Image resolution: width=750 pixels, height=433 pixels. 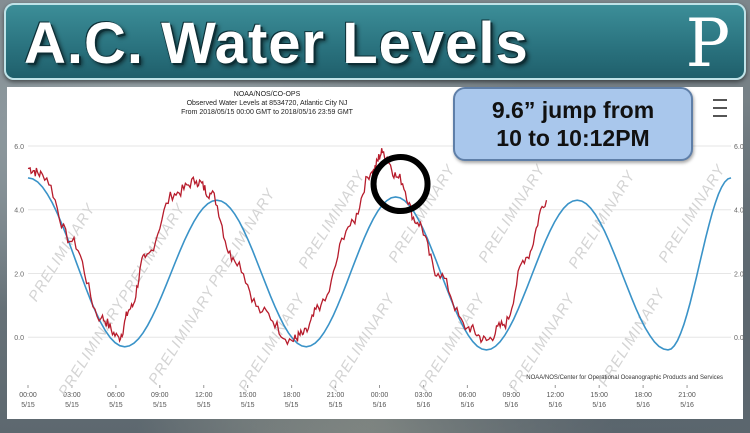 I want to click on y-tick-label: 2.0, so click(x=19, y=274).